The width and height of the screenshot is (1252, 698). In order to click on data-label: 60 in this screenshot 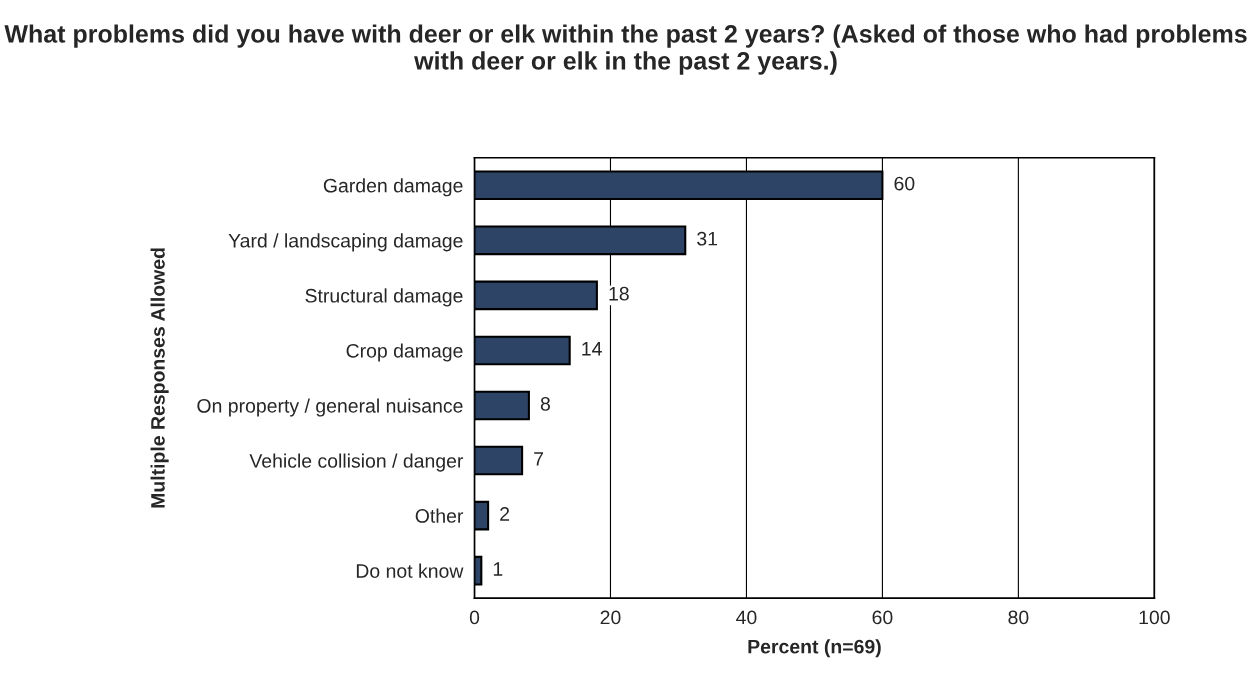, I will do `click(904, 183)`.